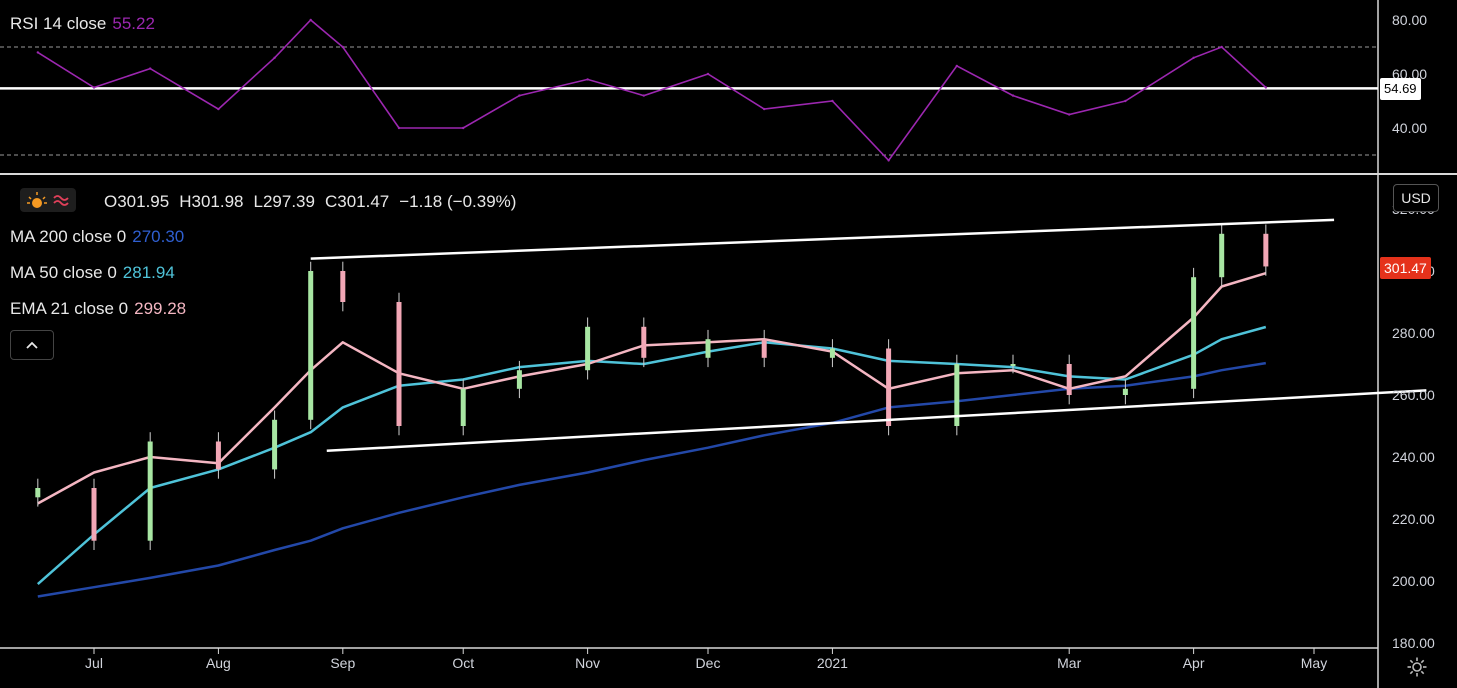 The image size is (1457, 688). I want to click on price-tick-label: 220.00, so click(1413, 519).